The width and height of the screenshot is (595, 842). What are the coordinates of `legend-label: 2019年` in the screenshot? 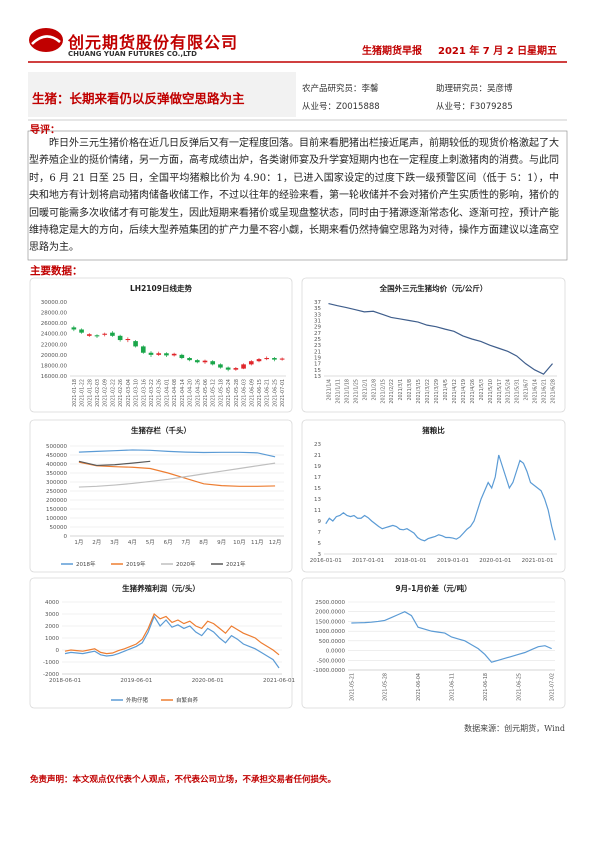 It's located at (136, 564).